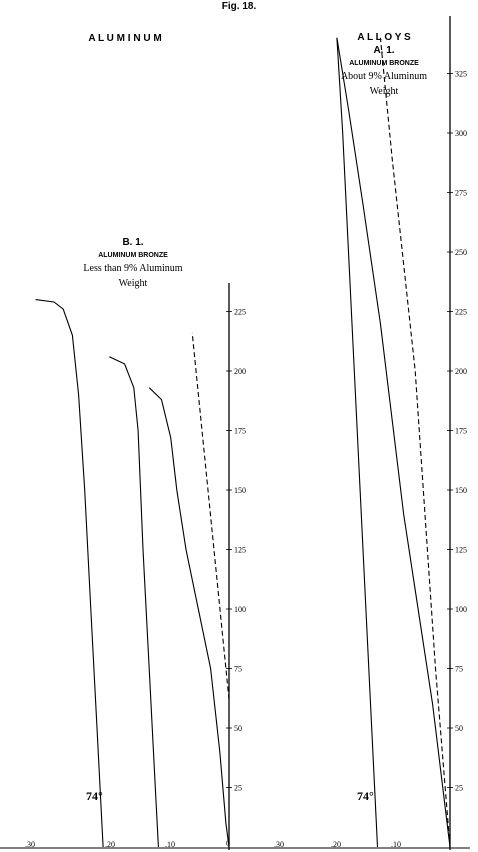 The image size is (478, 852). Describe the element at coordinates (238, 669) in the screenshot. I see `b1-y-tick-label: 75` at that location.